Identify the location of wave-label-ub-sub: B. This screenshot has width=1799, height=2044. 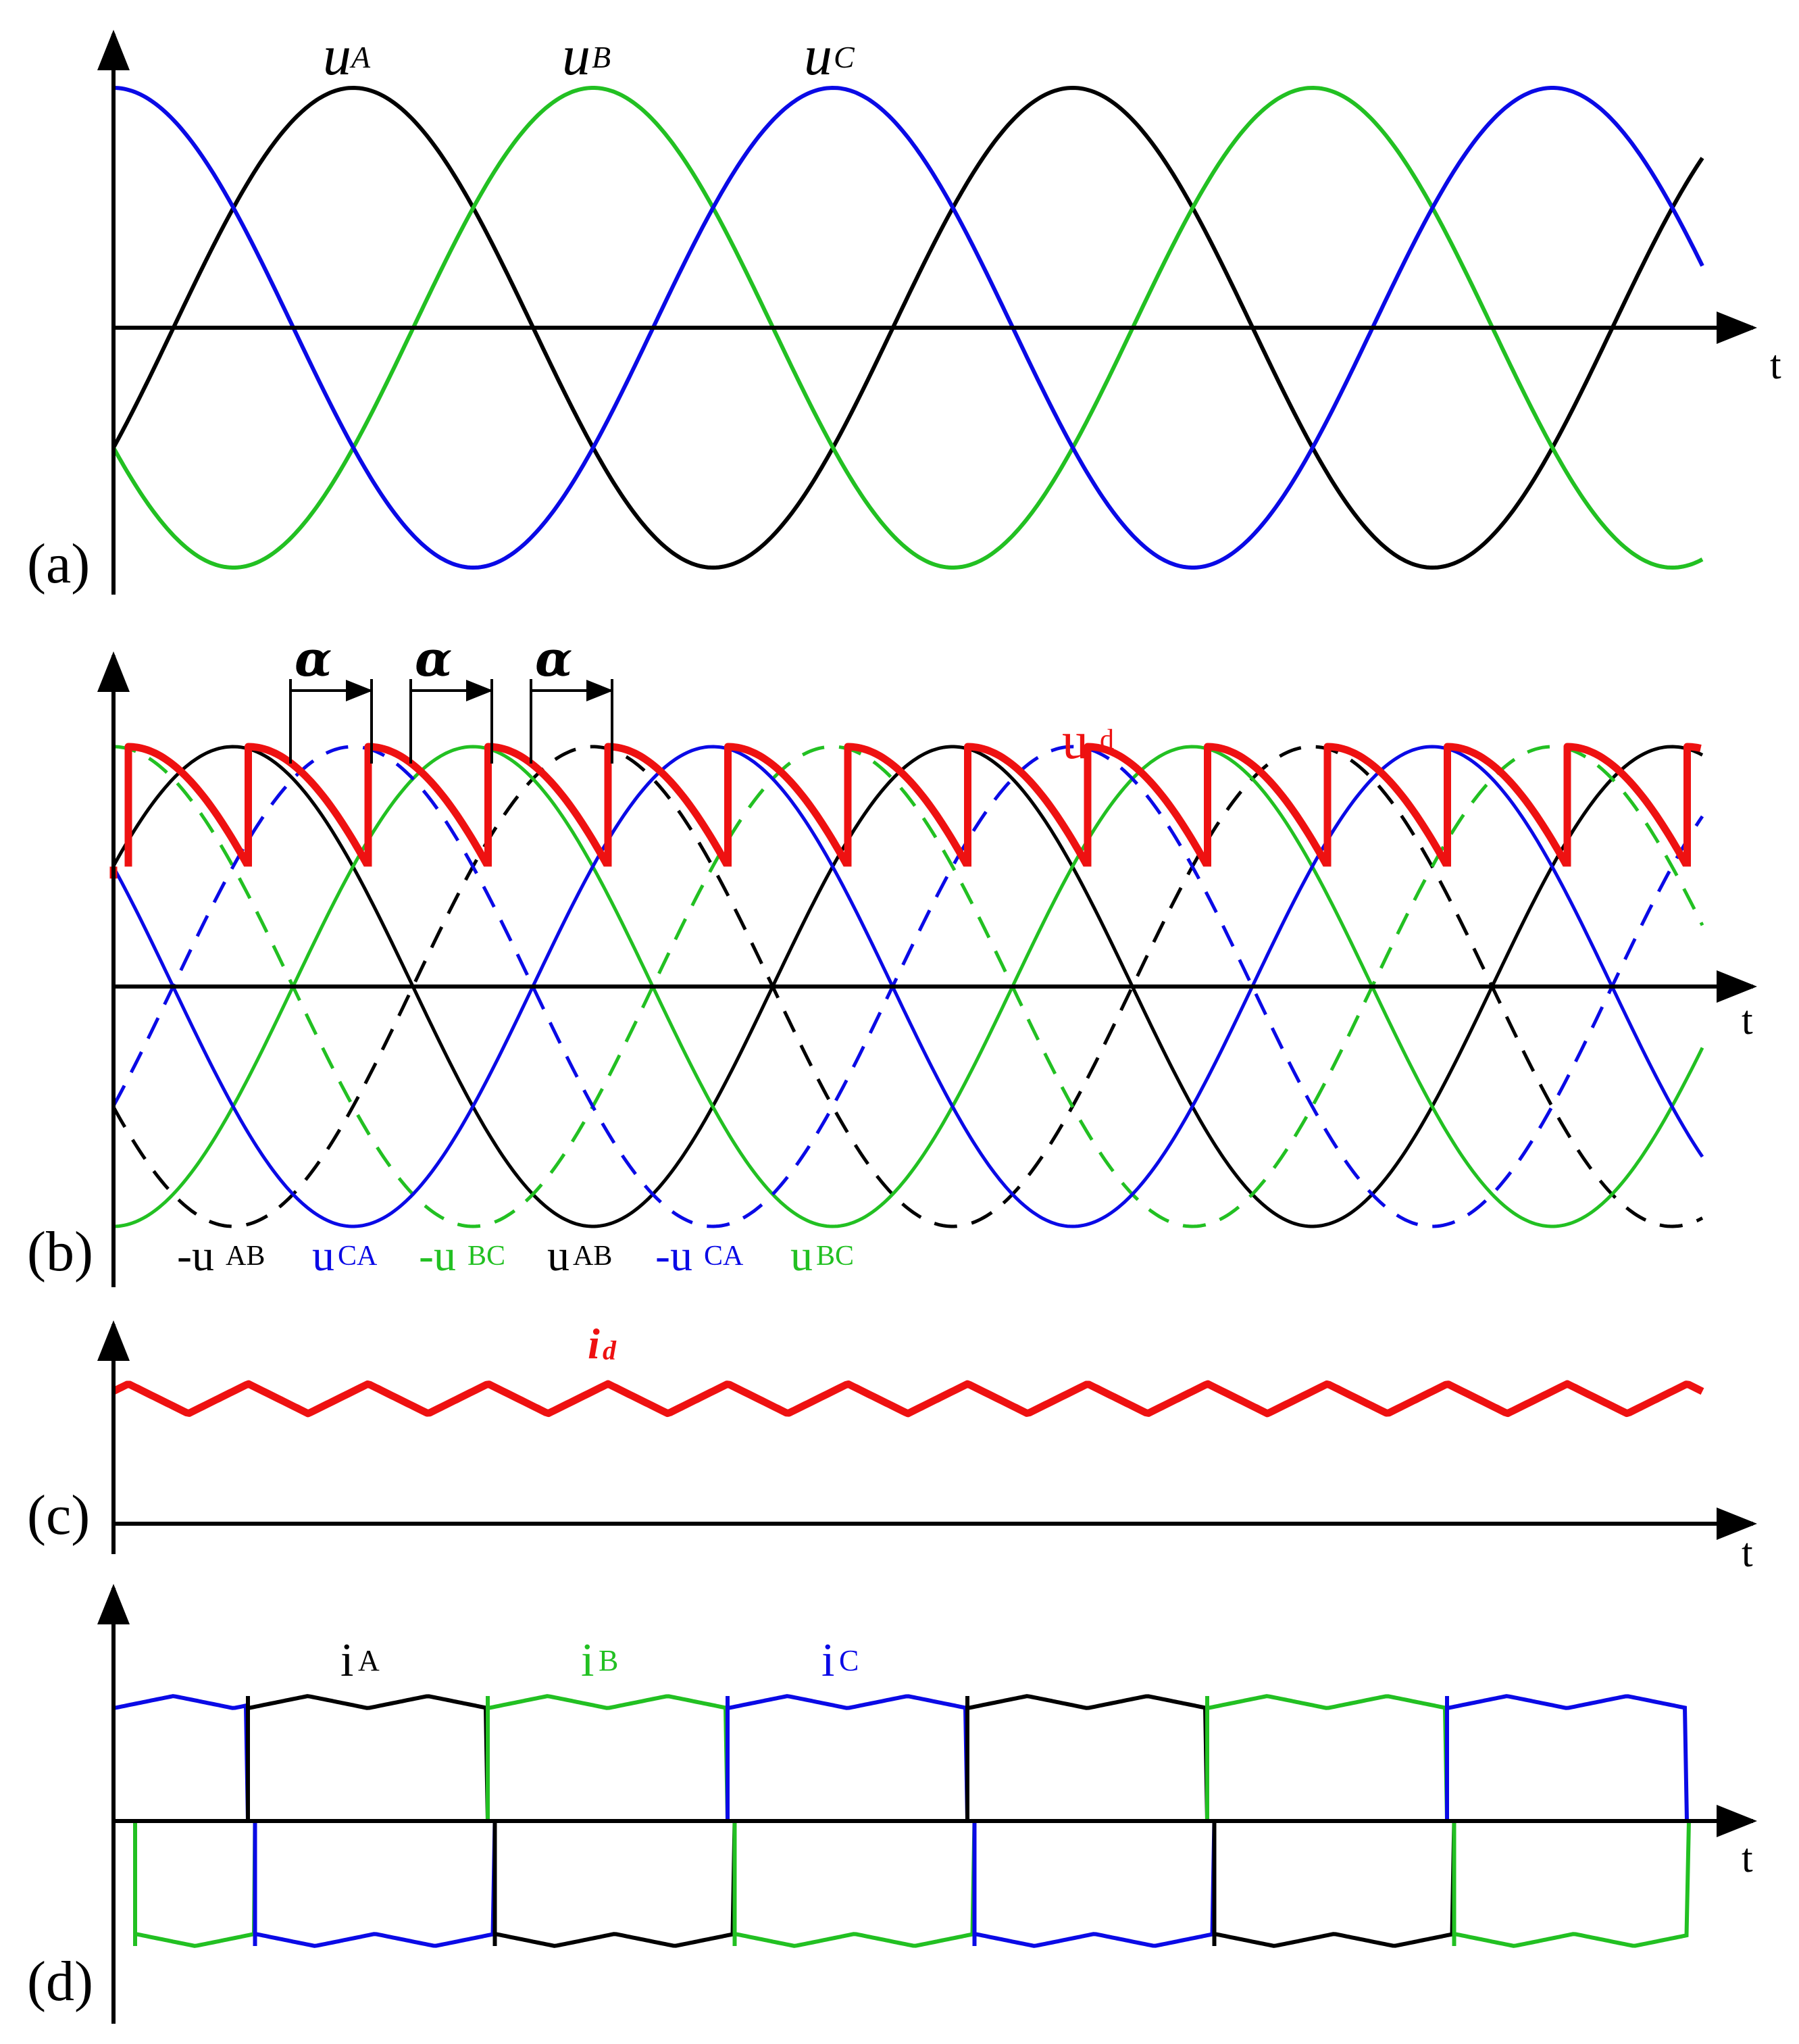
(601, 57).